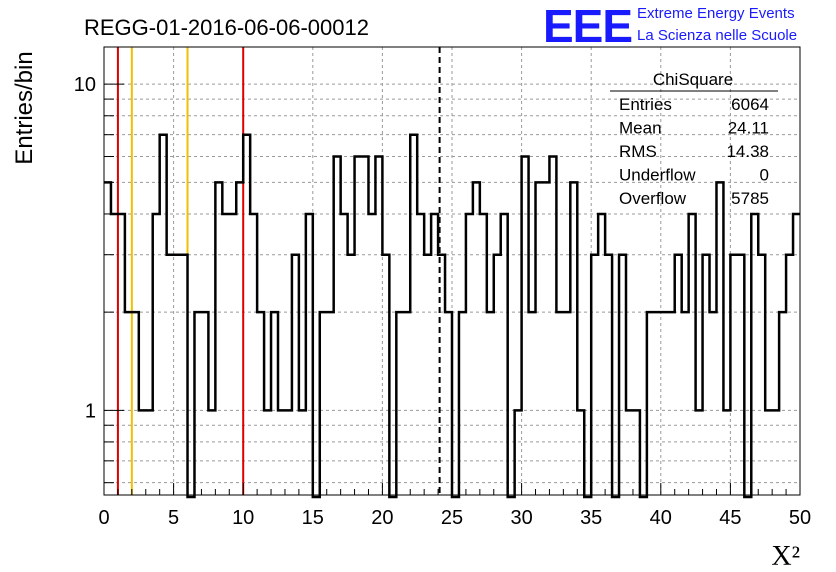 The width and height of the screenshot is (836, 572). What do you see at coordinates (226, 27) in the screenshot?
I see `chart-title: REGG-01-2016-06-06-00012` at bounding box center [226, 27].